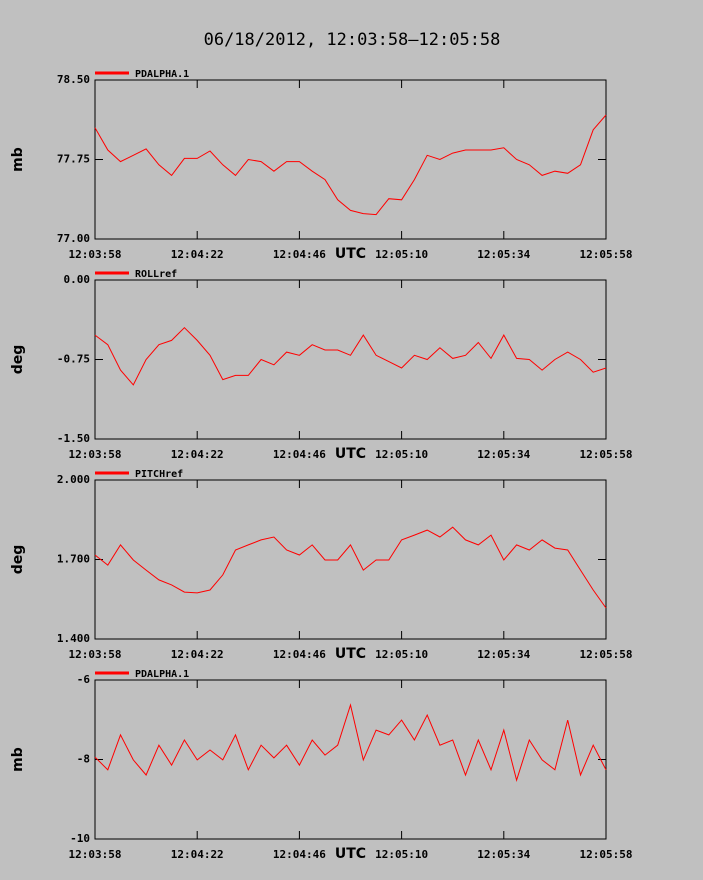  I want to click on legend-label: ROLLref, so click(156, 274).